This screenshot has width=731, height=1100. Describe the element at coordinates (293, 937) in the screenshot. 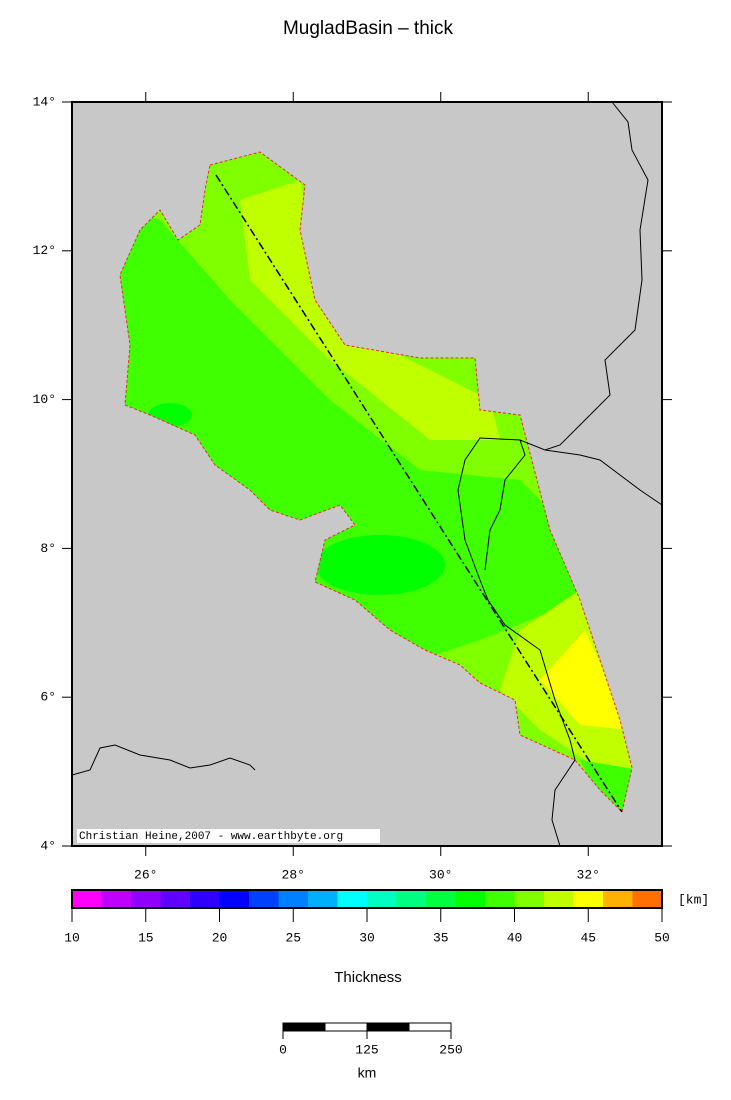

I see `colorbar-tick-label: 25` at that location.